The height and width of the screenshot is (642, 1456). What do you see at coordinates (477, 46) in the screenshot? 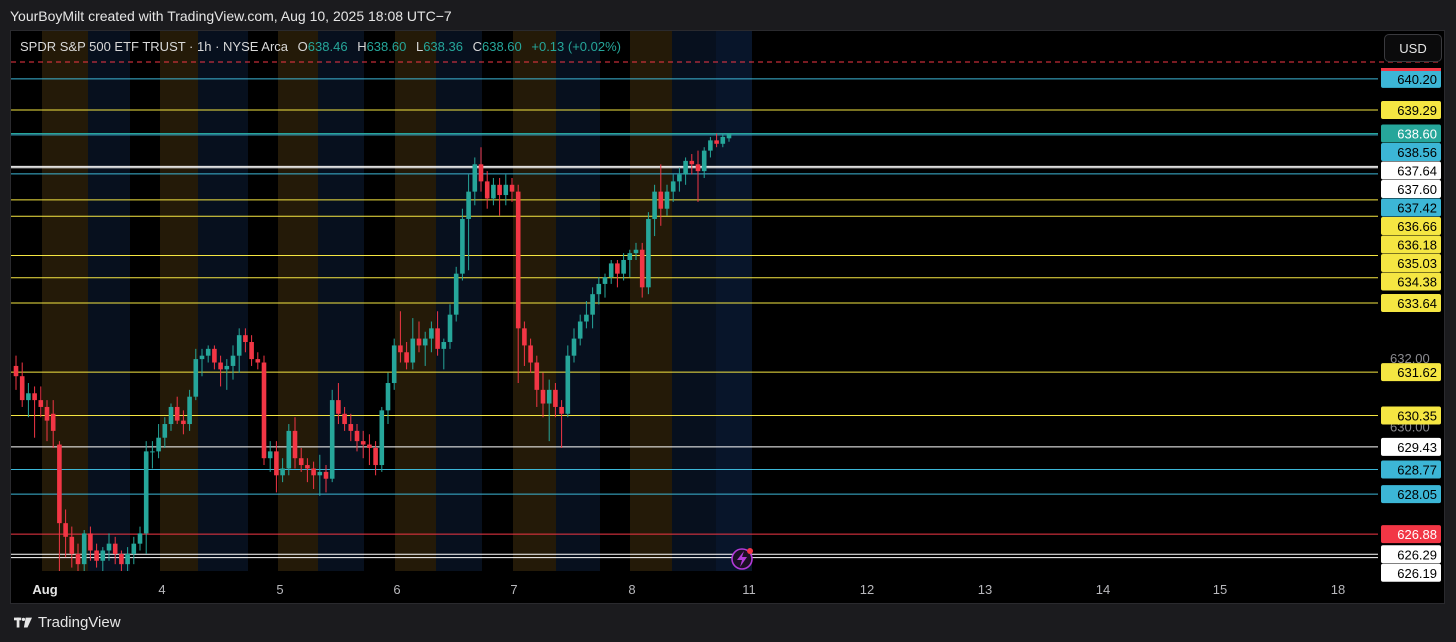
I see `close-label: C` at bounding box center [477, 46].